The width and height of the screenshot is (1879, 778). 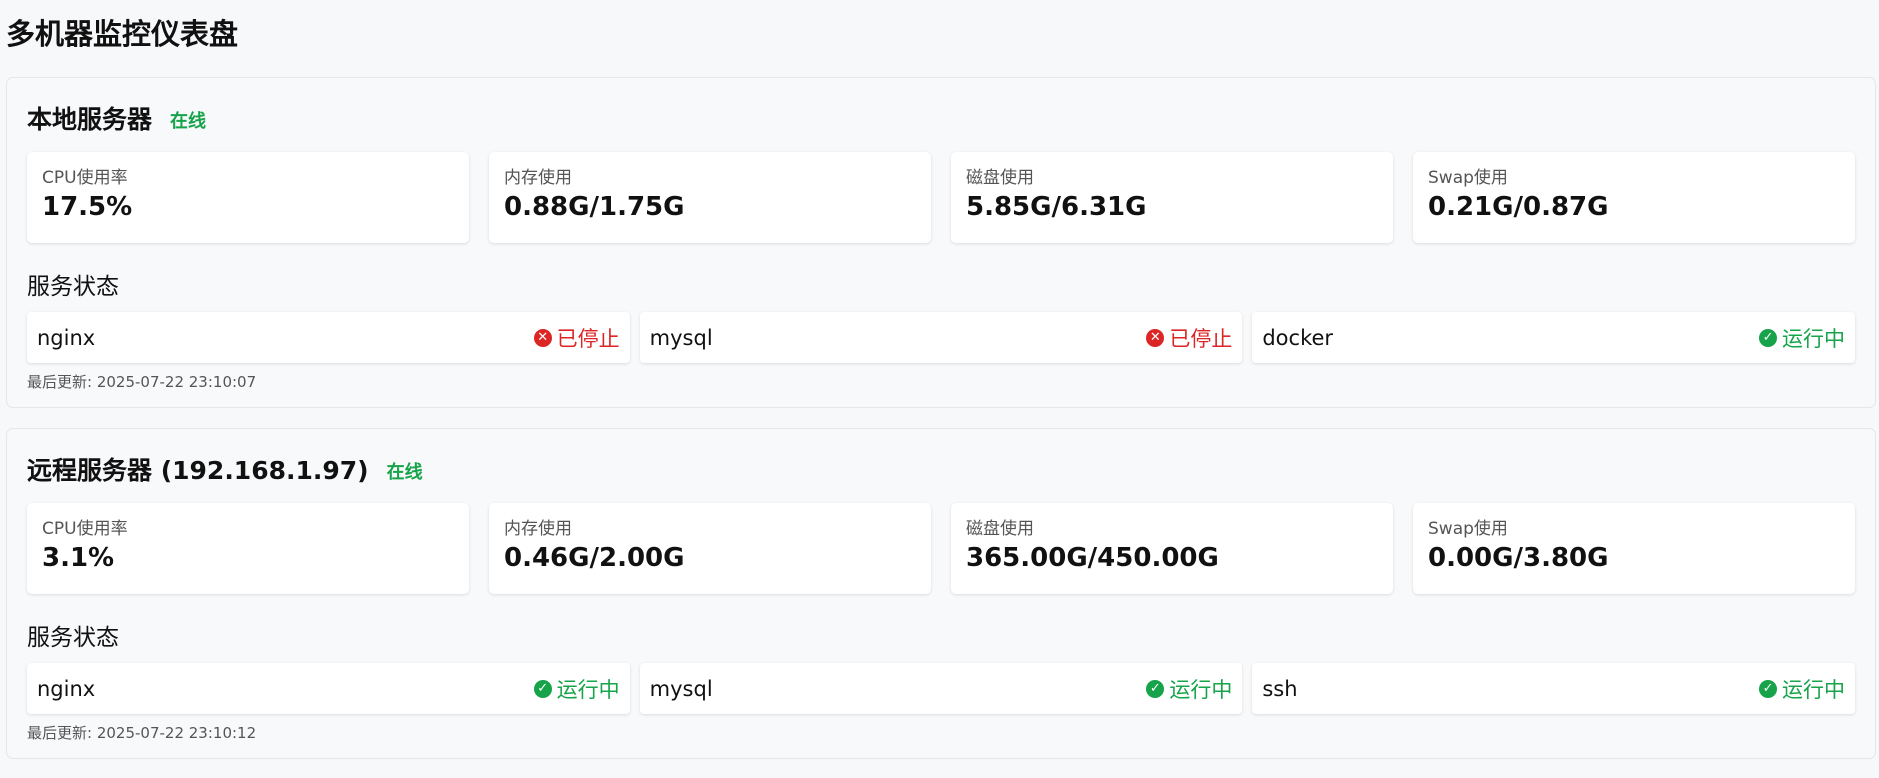 I want to click on last-updated: 最后更新: 2025-07-22 23:10:12, so click(x=142, y=733).